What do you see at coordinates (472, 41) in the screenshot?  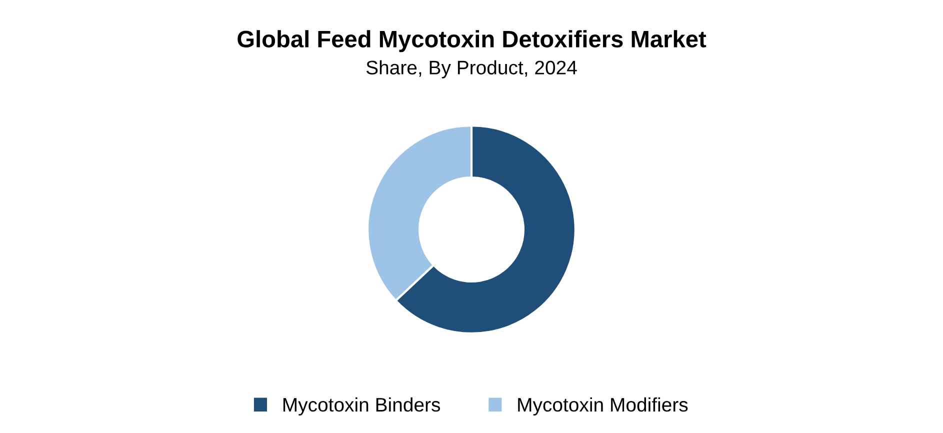 I see `chart-title: Global Feed Mycotoxin Detoxifiers Market` at bounding box center [472, 41].